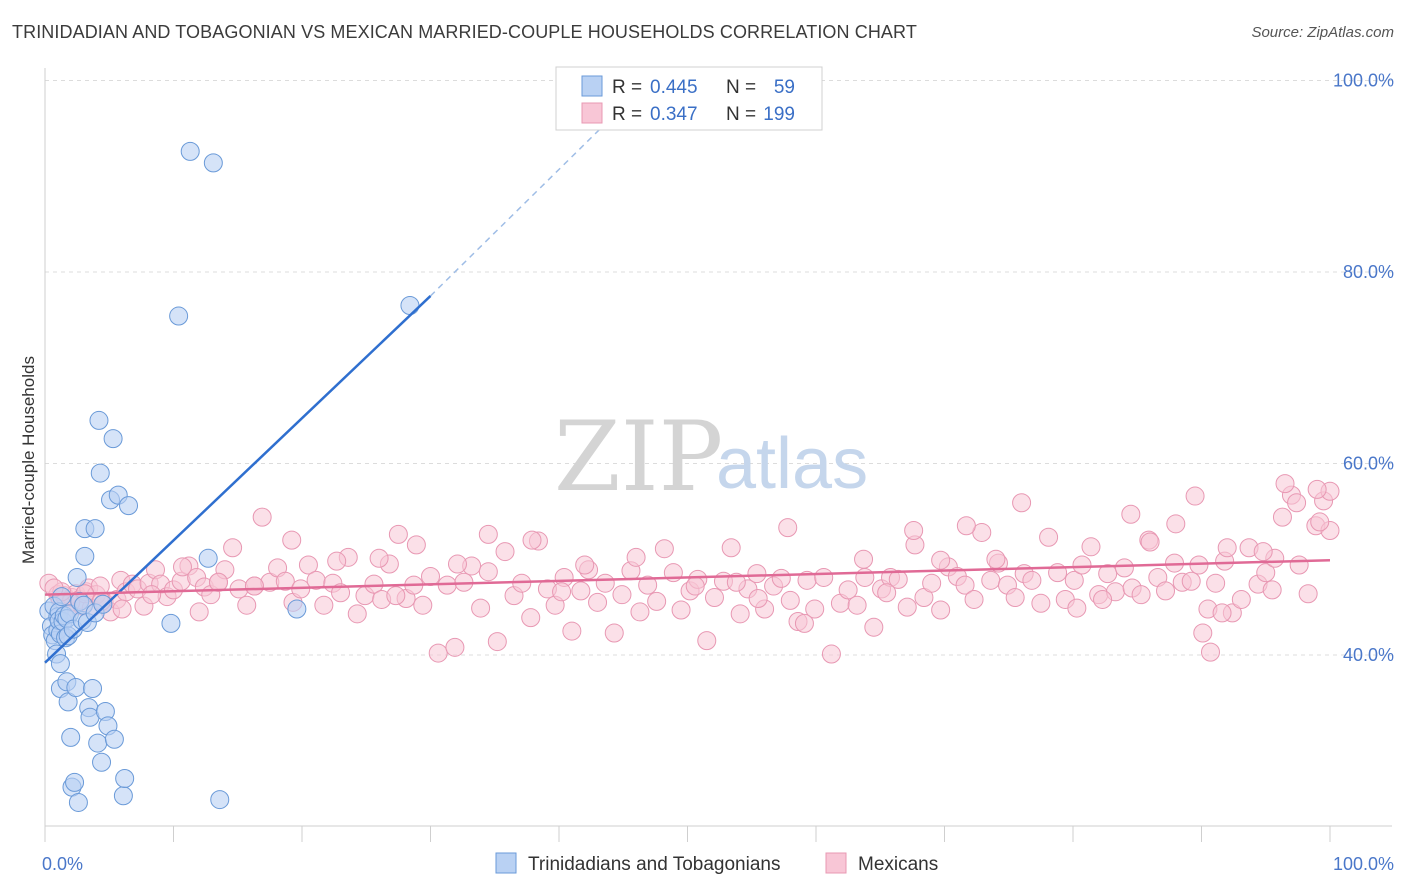 This screenshot has height=892, width=1406. I want to click on series-legend: Trinidadians and Tobagonians Mexicans, so click(716, 863).